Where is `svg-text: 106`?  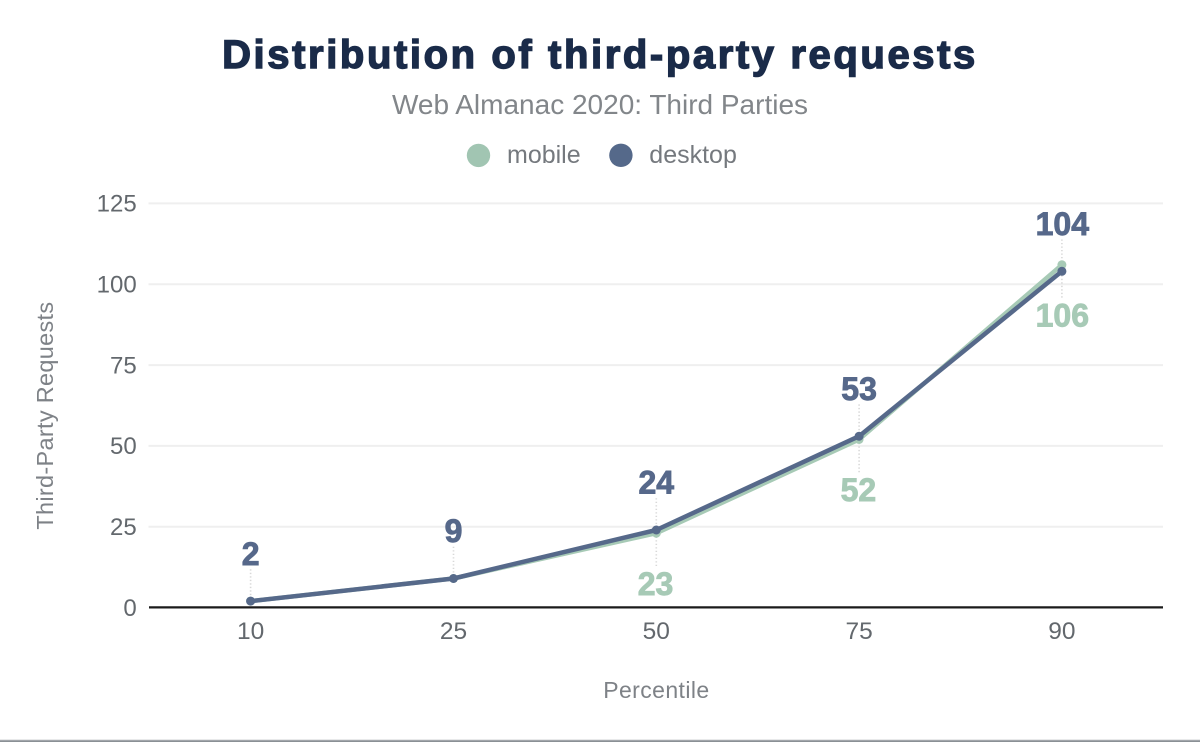 svg-text: 106 is located at coordinates (1062, 316).